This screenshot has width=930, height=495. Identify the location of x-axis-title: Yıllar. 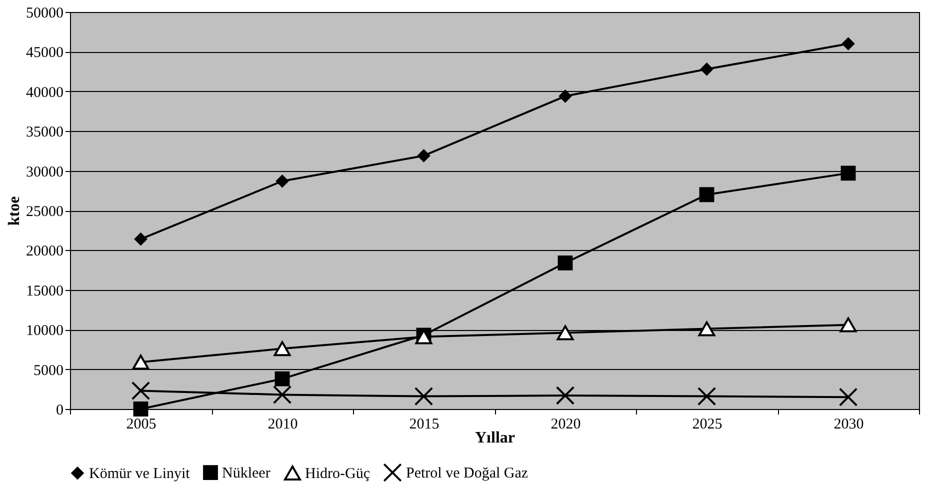
(495, 438).